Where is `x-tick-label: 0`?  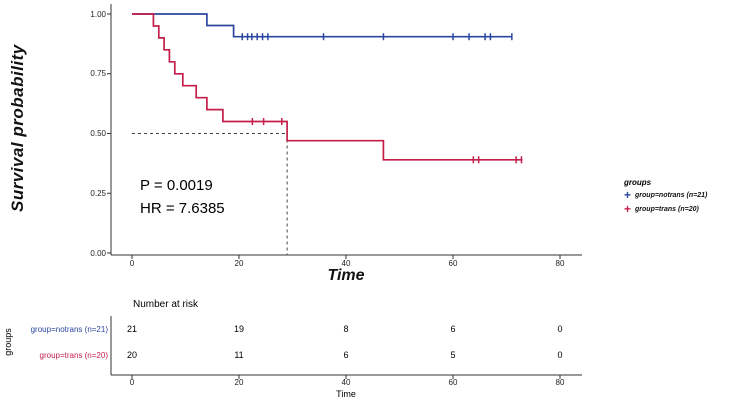 x-tick-label: 0 is located at coordinates (132, 263).